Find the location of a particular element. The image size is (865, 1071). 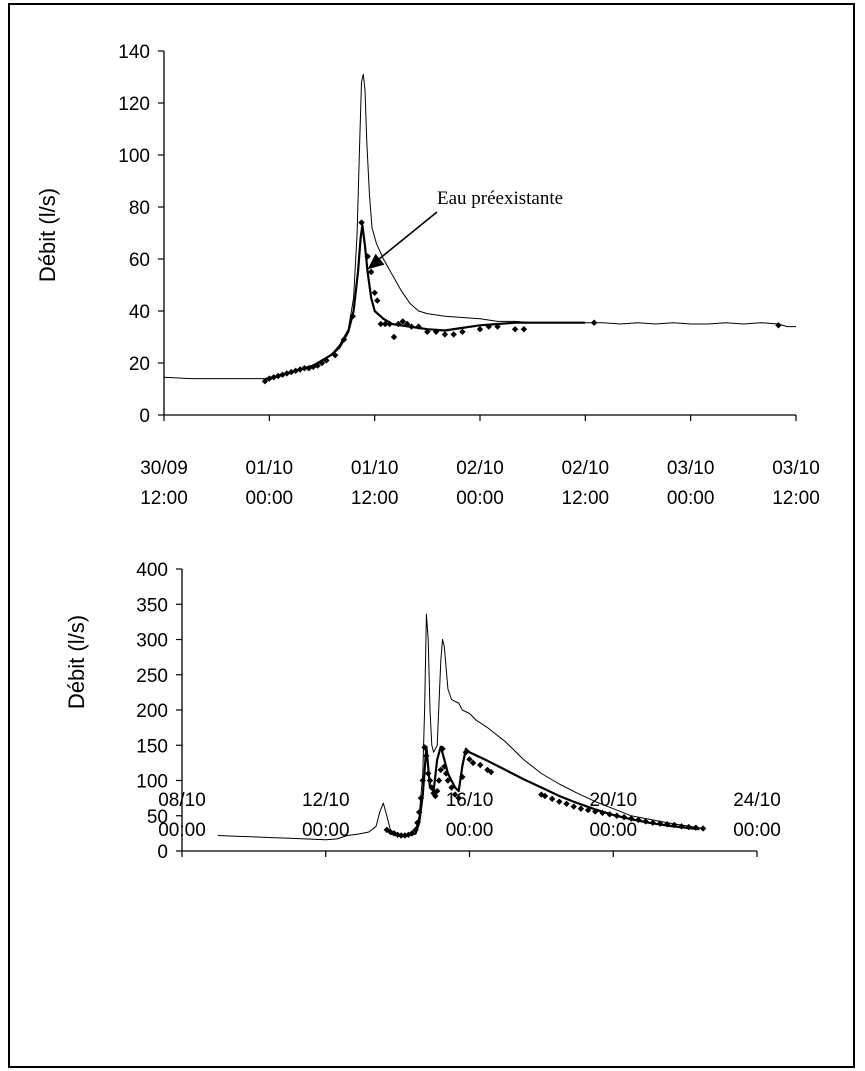

top-chart-y-tick-label: 40 is located at coordinates (139, 312).